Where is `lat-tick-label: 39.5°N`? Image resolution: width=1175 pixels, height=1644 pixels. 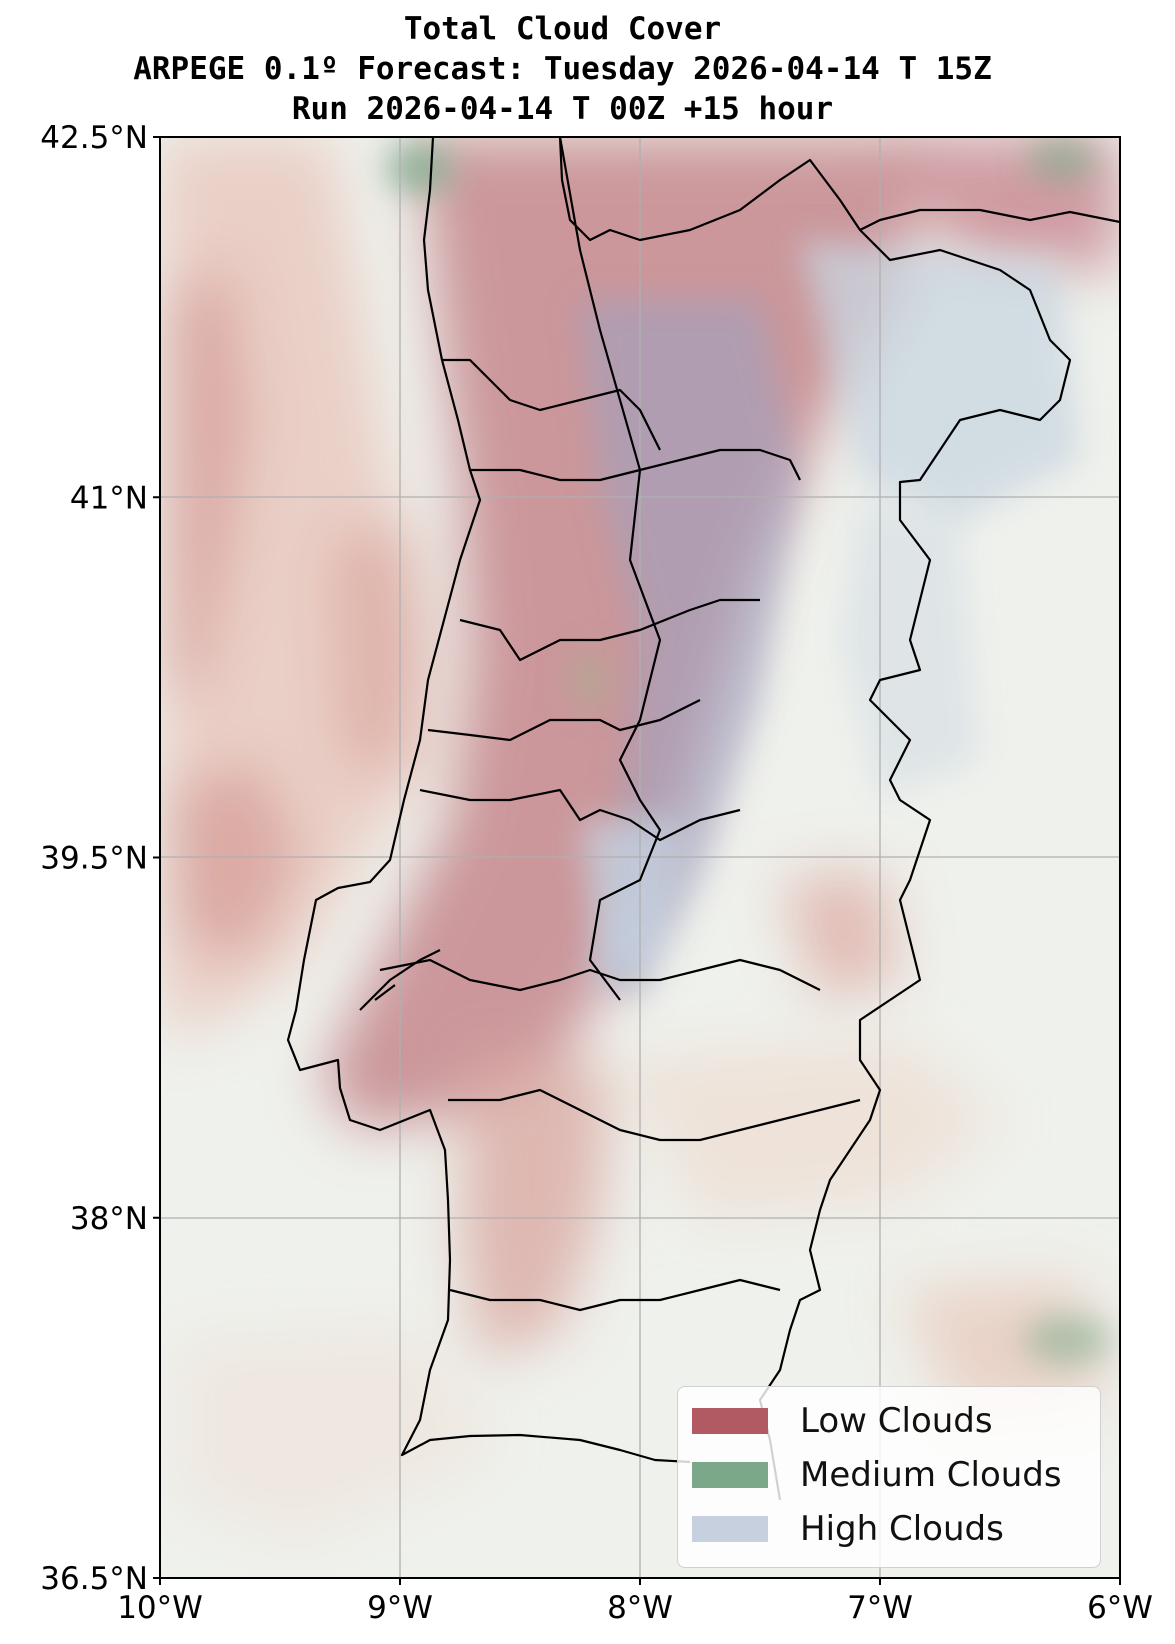
lat-tick-label: 39.5°N is located at coordinates (94, 859).